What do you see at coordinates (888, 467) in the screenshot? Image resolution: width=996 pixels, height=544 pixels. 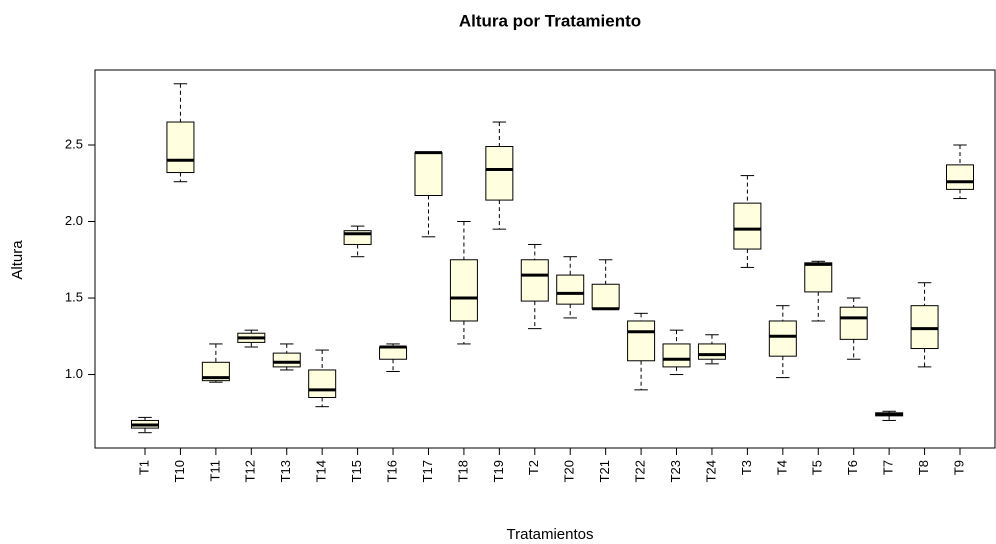 I see `x-tick-label: T7` at bounding box center [888, 467].